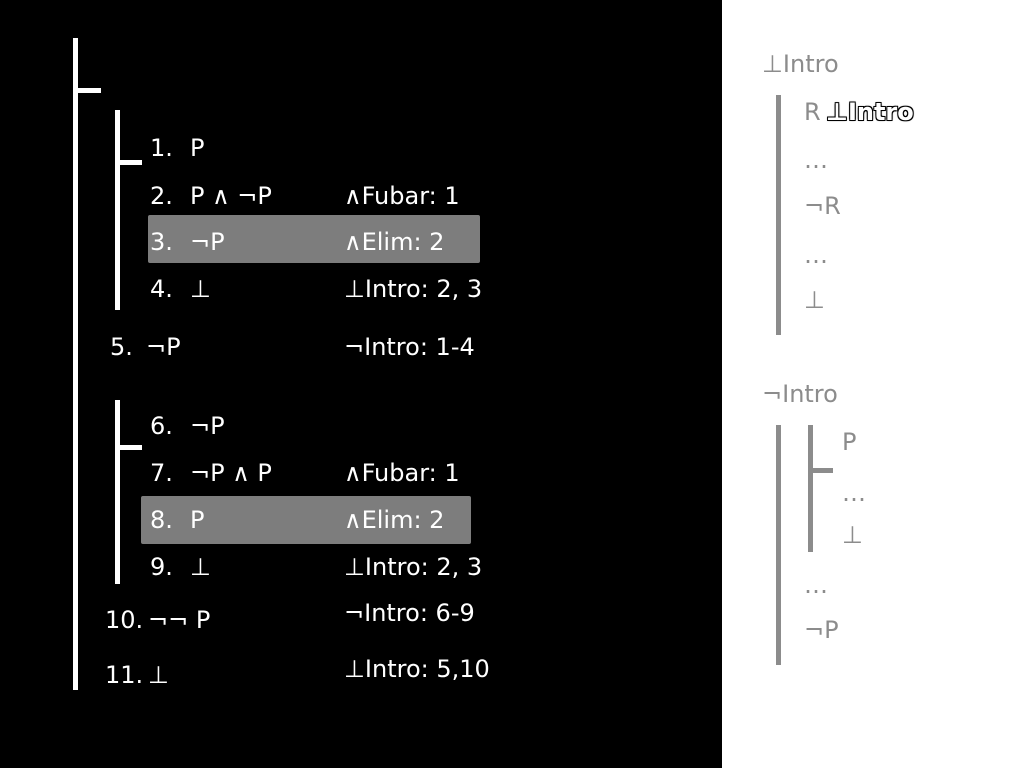 Image resolution: width=1024 pixels, height=768 pixels. Describe the element at coordinates (179, 620) in the screenshot. I see `proof-line-formula: ¬¬ P` at that location.